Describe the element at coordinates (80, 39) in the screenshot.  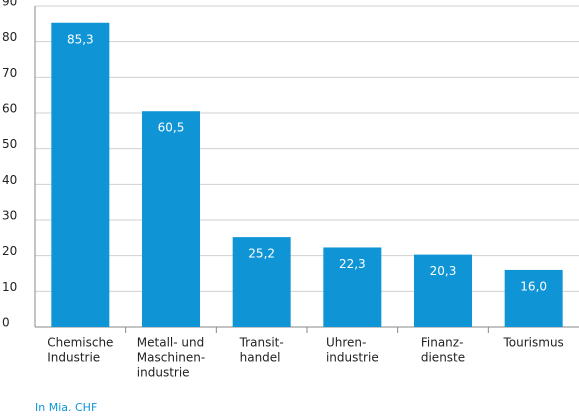
I see `value-label: 85,3` at that location.